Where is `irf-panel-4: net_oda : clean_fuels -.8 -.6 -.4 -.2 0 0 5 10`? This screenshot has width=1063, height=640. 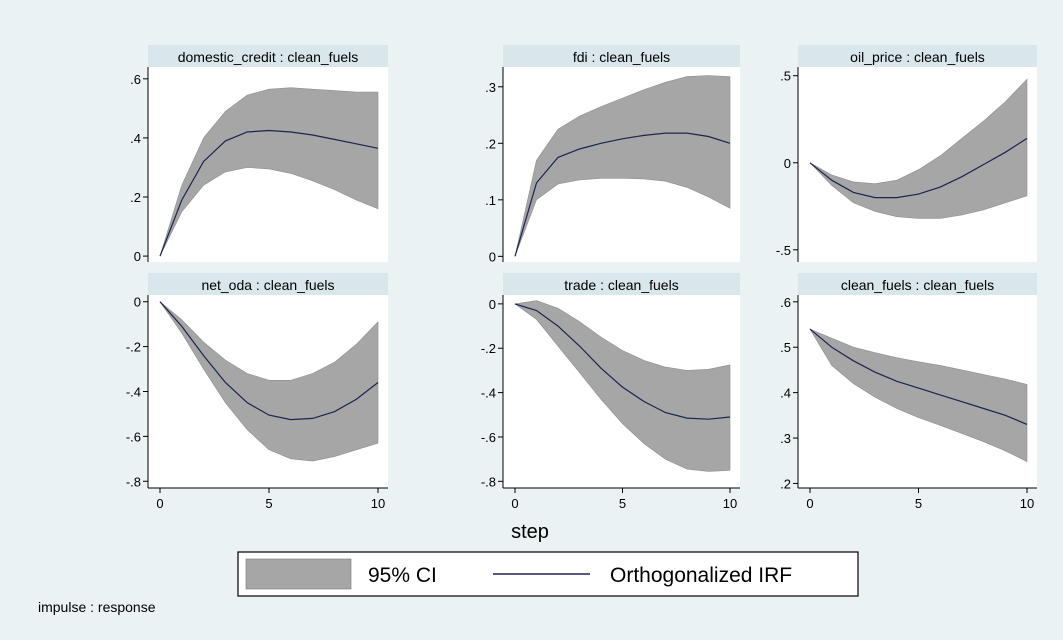
irf-panel-4: net_oda : clean_fuels -.8 -.6 -.4 -.2 0 0 5 10 is located at coordinates (257, 392).